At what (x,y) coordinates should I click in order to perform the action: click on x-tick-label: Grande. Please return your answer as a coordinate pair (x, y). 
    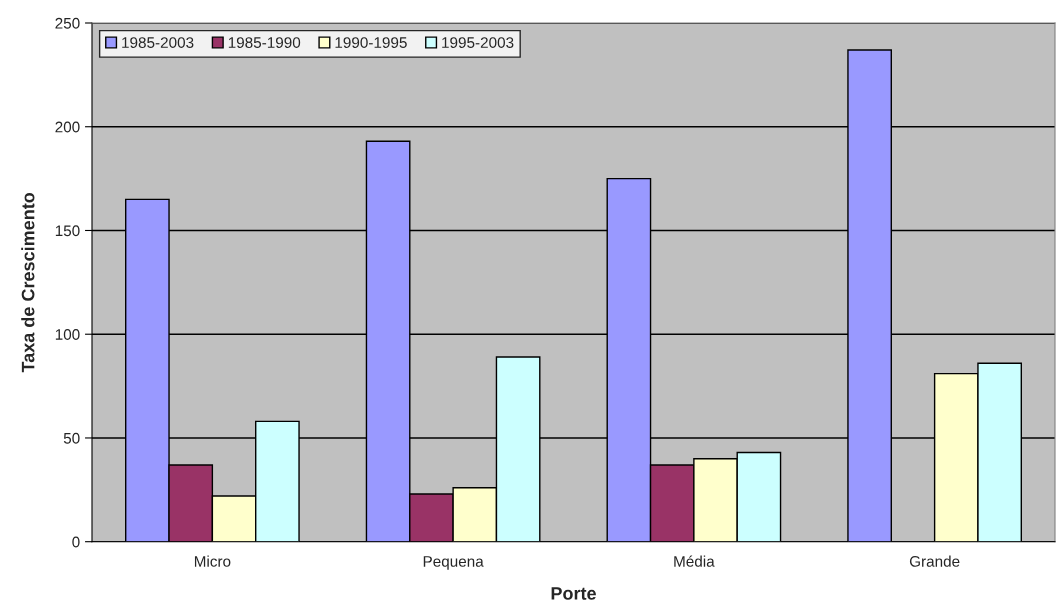
    Looking at the image, I should click on (934, 561).